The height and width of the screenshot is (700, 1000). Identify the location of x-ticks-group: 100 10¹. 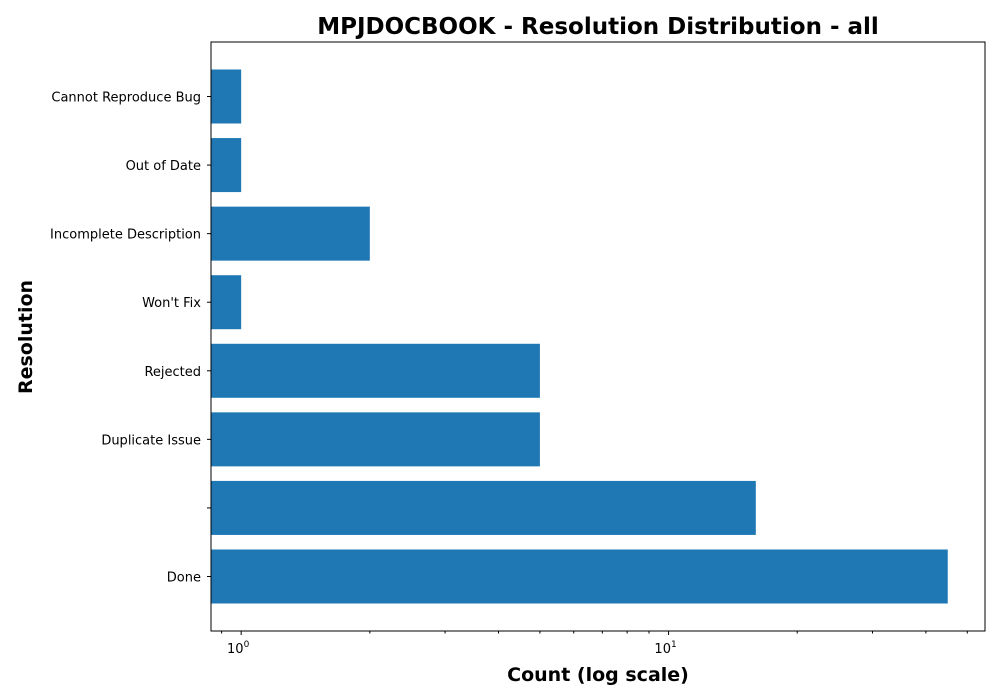
(594, 644).